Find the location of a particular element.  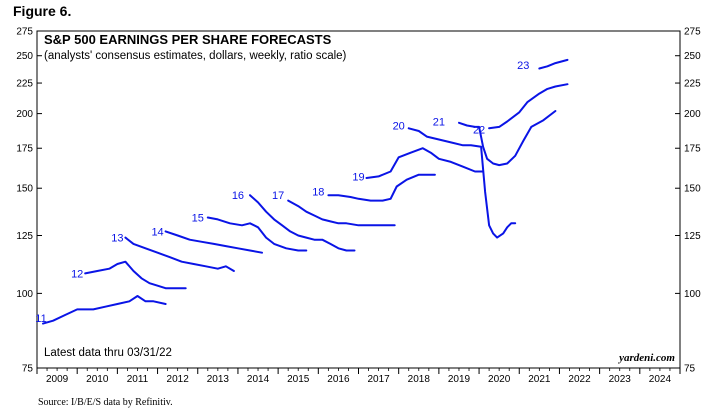

series-label: 20 is located at coordinates (399, 127).